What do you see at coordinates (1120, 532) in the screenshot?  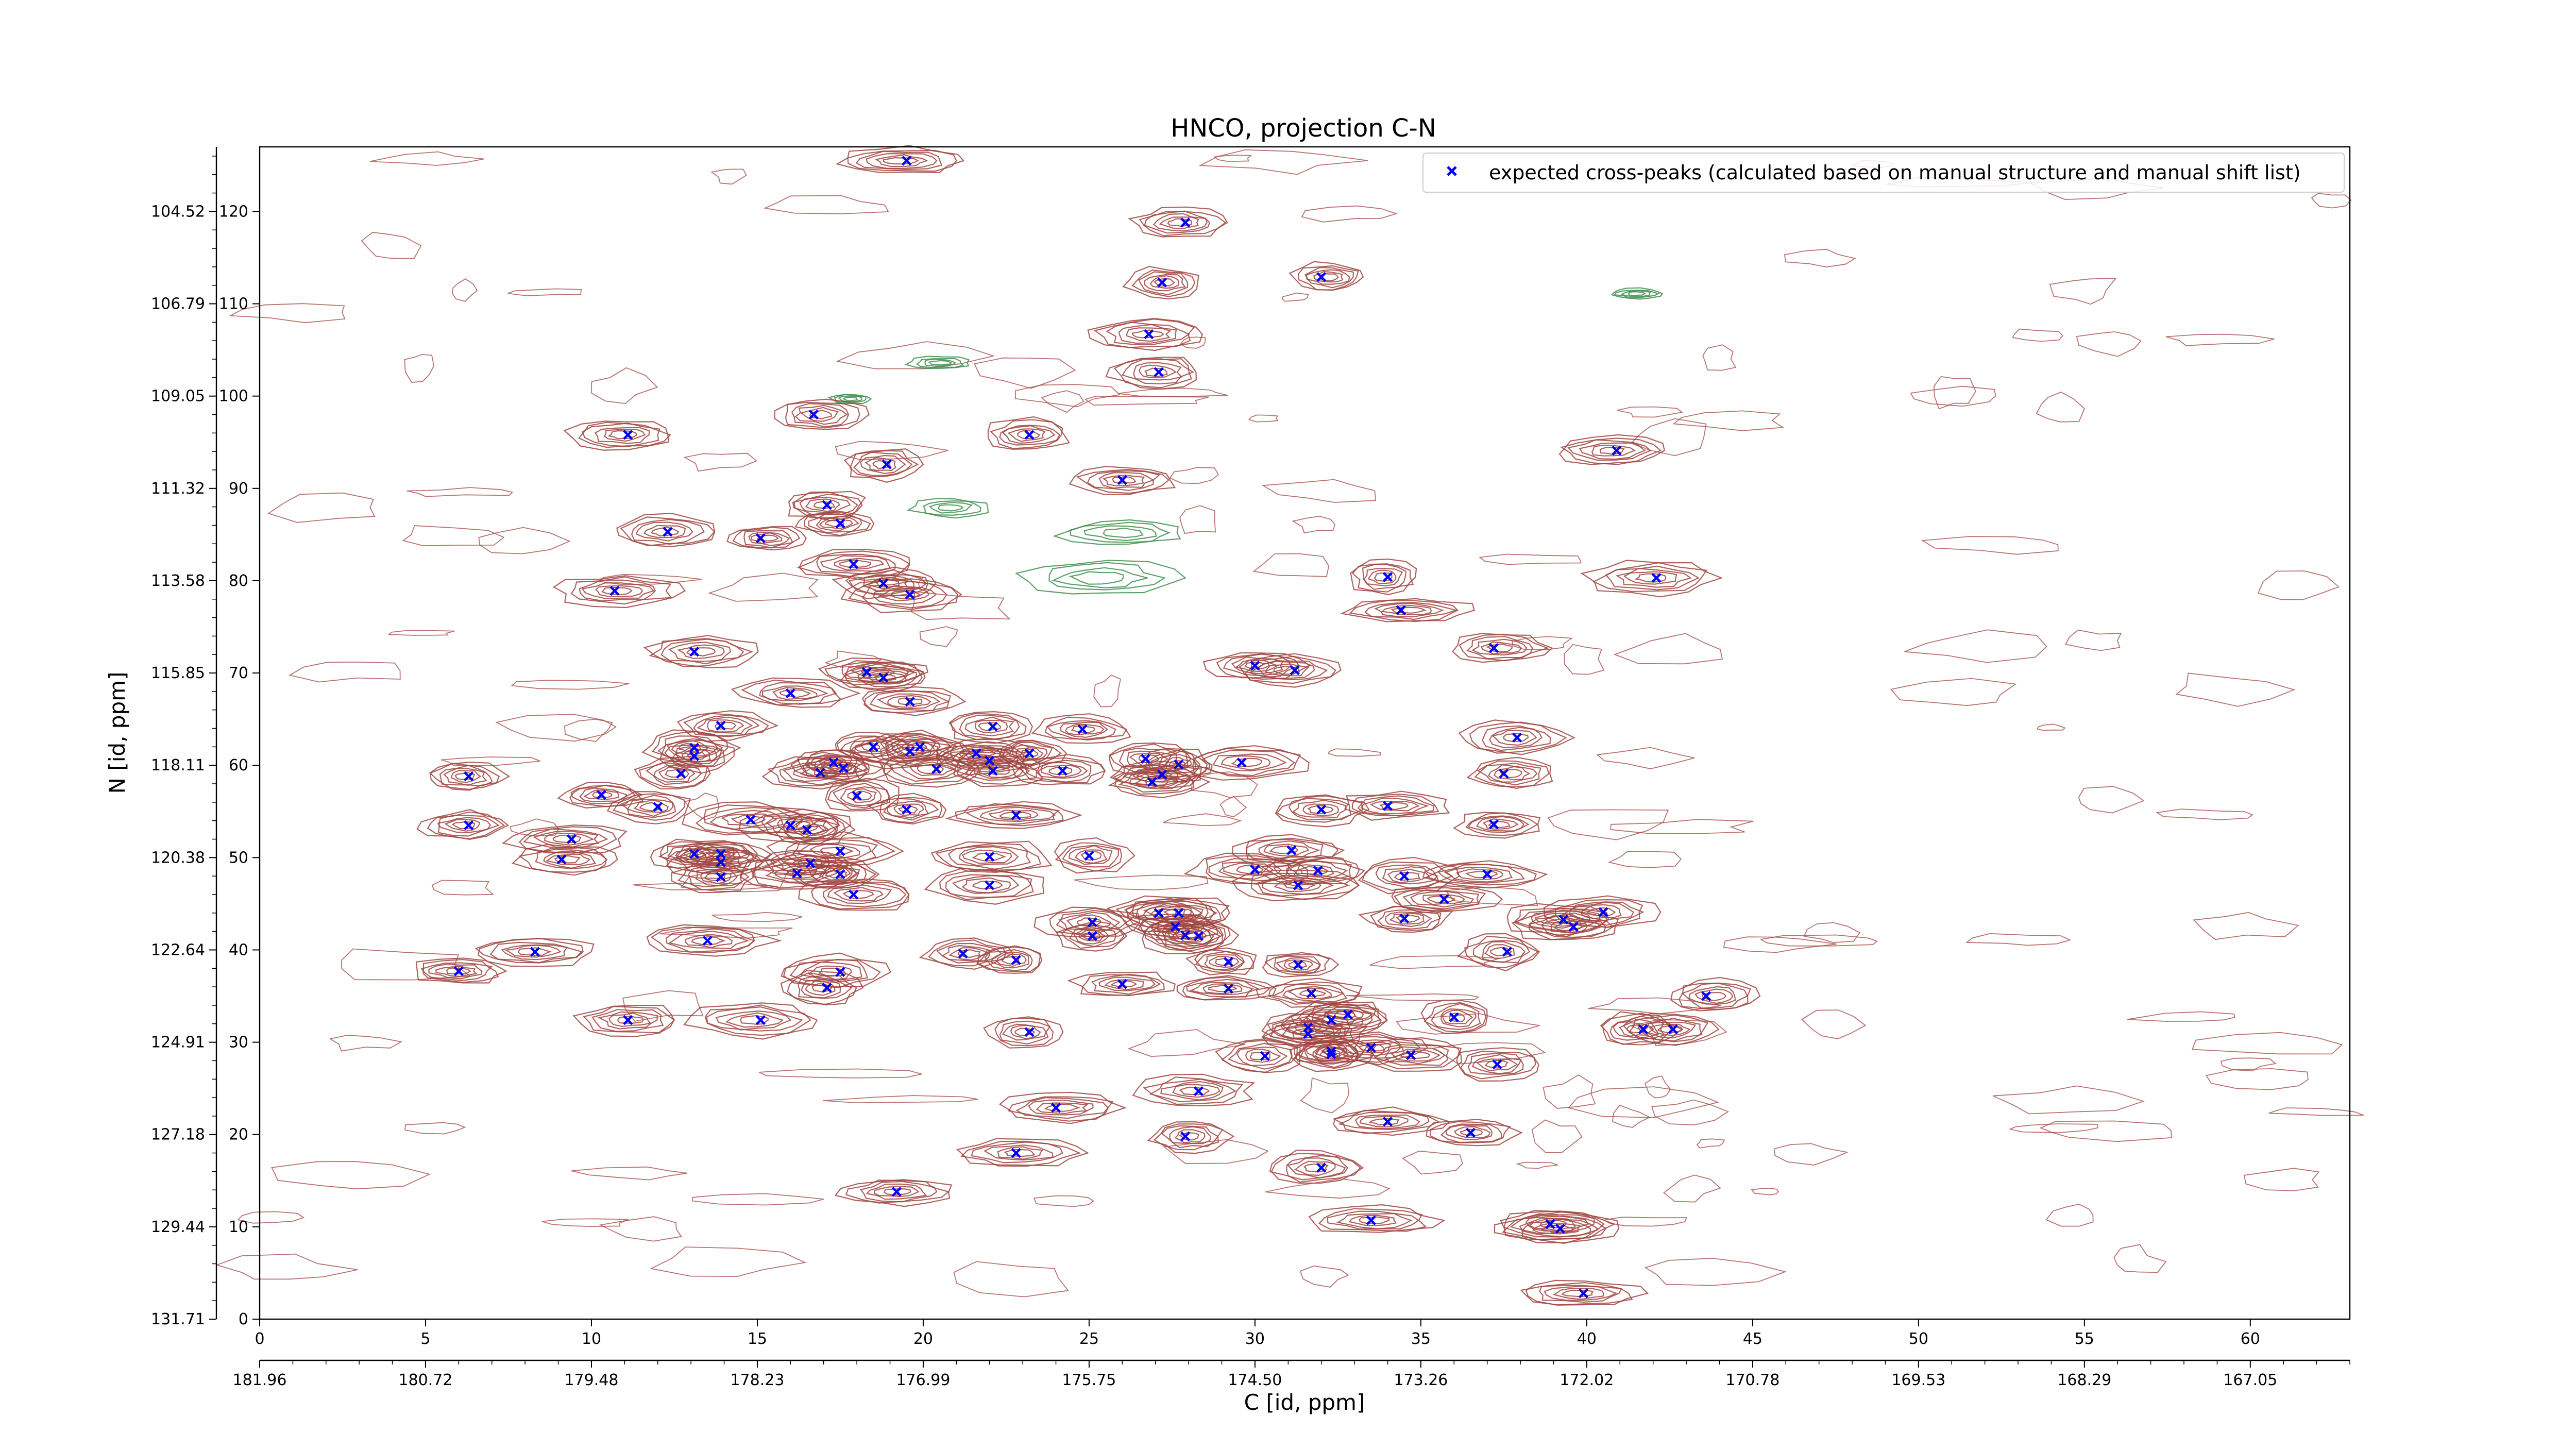 I see `negative-contour` at bounding box center [1120, 532].